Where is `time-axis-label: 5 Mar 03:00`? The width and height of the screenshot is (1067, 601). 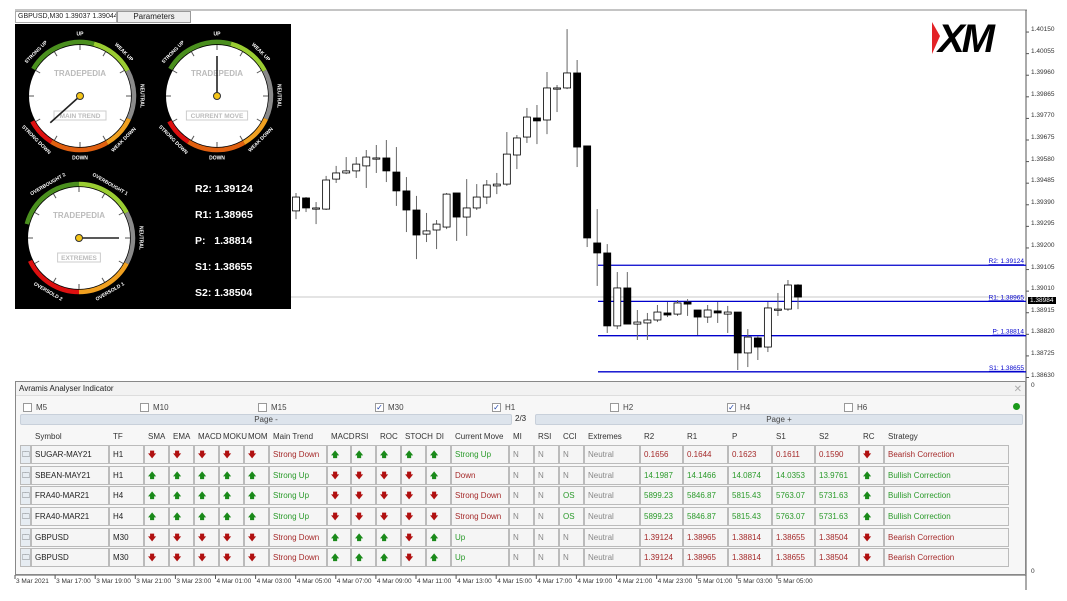
time-axis-label: 5 Mar 03:00 is located at coordinates (755, 581).